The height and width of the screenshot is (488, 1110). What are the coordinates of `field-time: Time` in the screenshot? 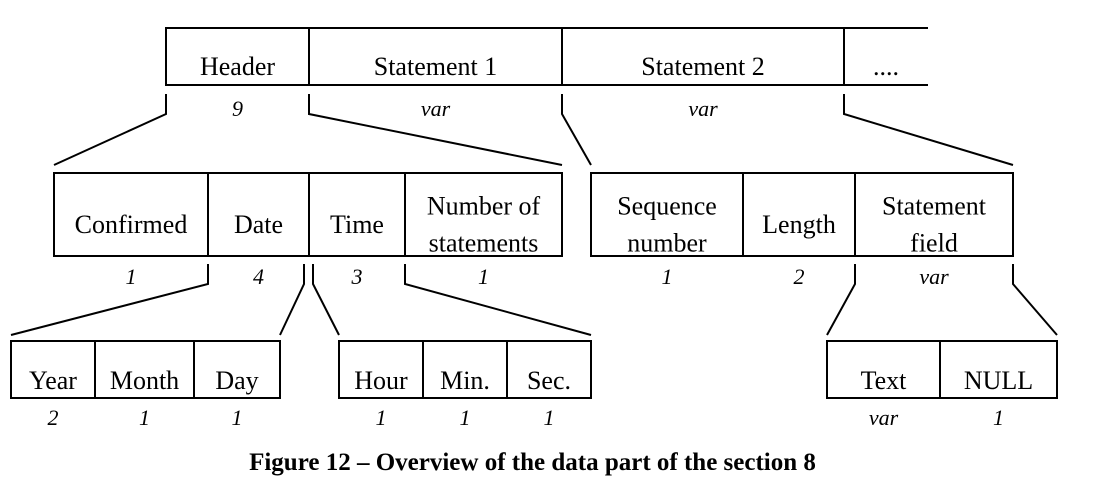 It's located at (357, 224).